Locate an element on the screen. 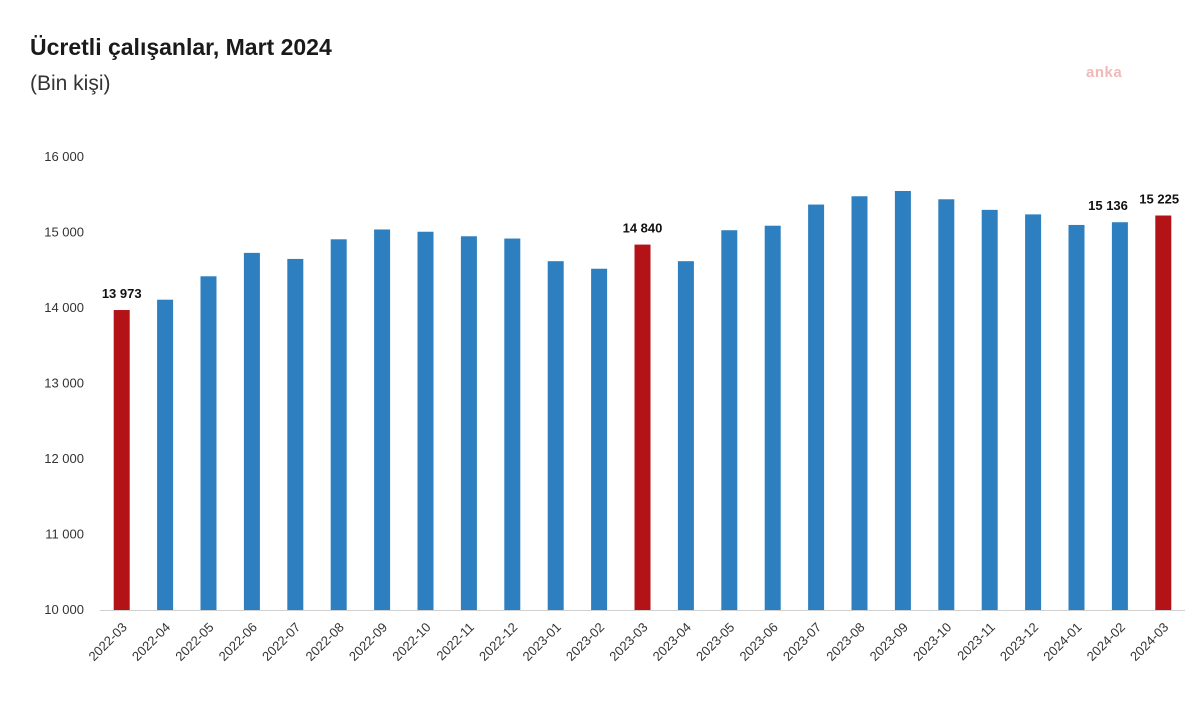 This screenshot has width=1200, height=701. x-tick-label: 2023-09 is located at coordinates (889, 642).